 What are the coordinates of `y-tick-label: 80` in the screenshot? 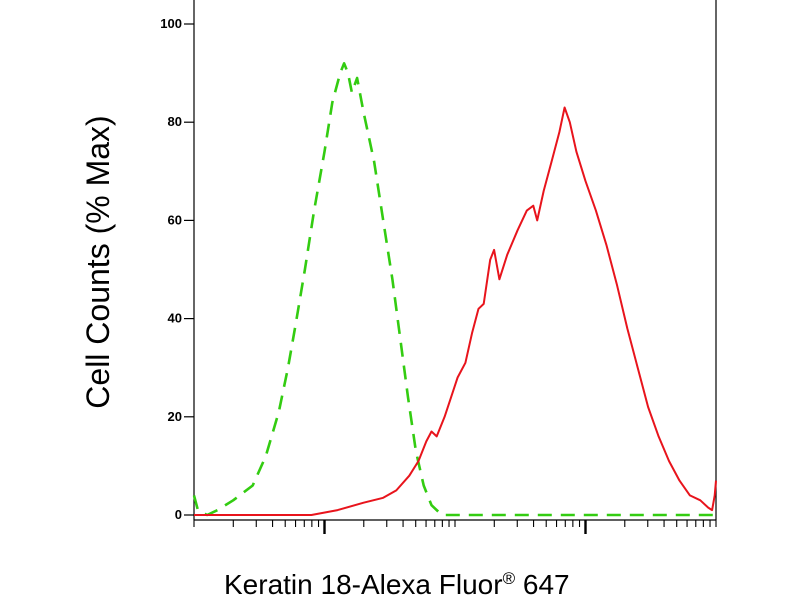 It's located at (175, 121).